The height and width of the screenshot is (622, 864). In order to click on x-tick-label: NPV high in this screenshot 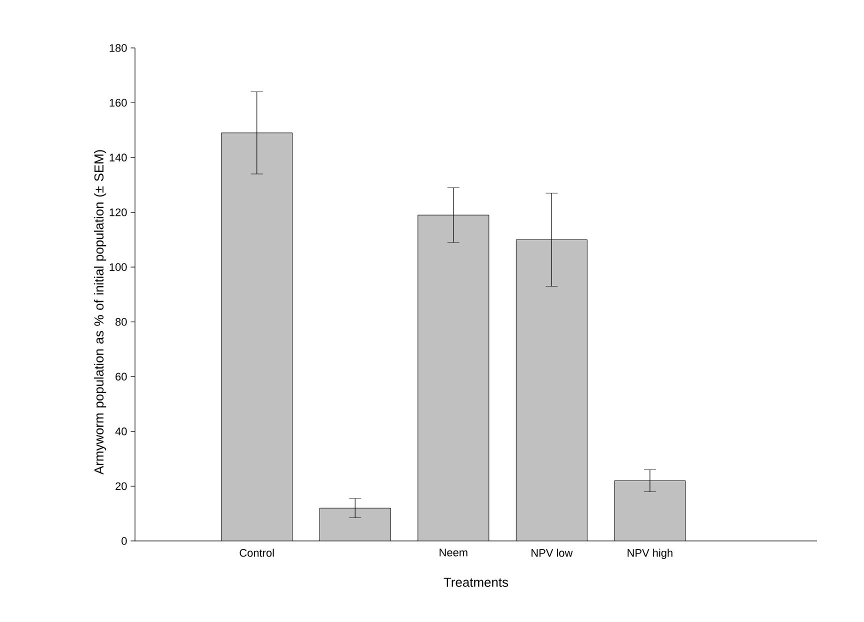, I will do `click(650, 553)`.